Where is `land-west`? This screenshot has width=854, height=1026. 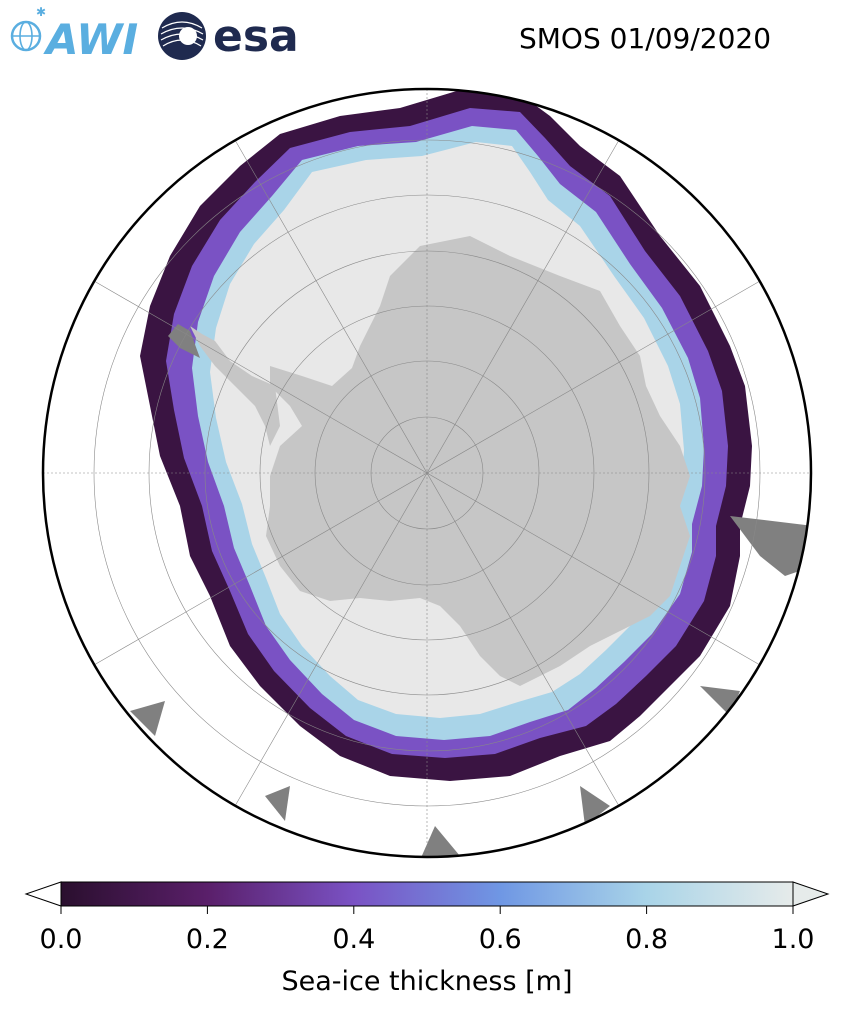
land-west is located at coordinates (147, 718).